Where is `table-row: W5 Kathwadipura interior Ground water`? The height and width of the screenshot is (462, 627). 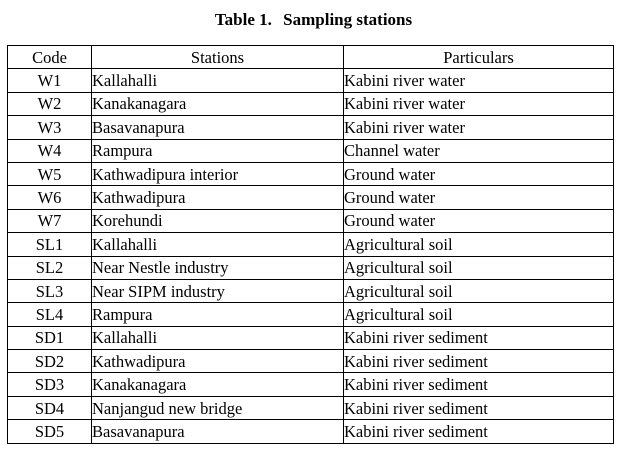 table-row: W5 Kathwadipura interior Ground water is located at coordinates (310, 174).